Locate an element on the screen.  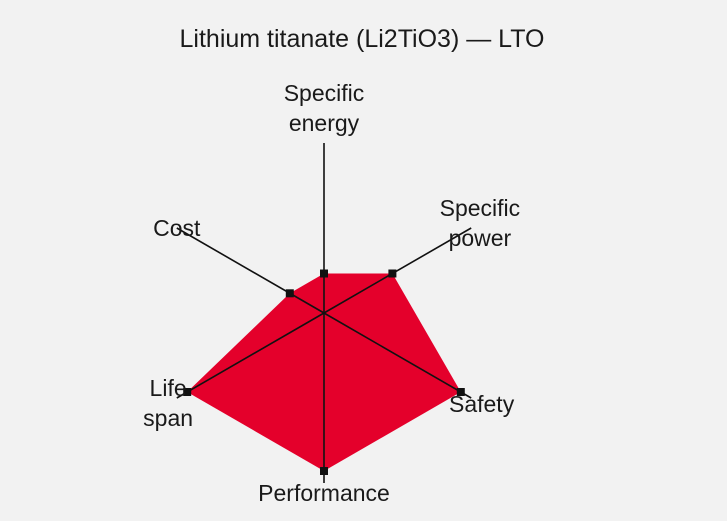
axis-line-life-span is located at coordinates (250, 355).